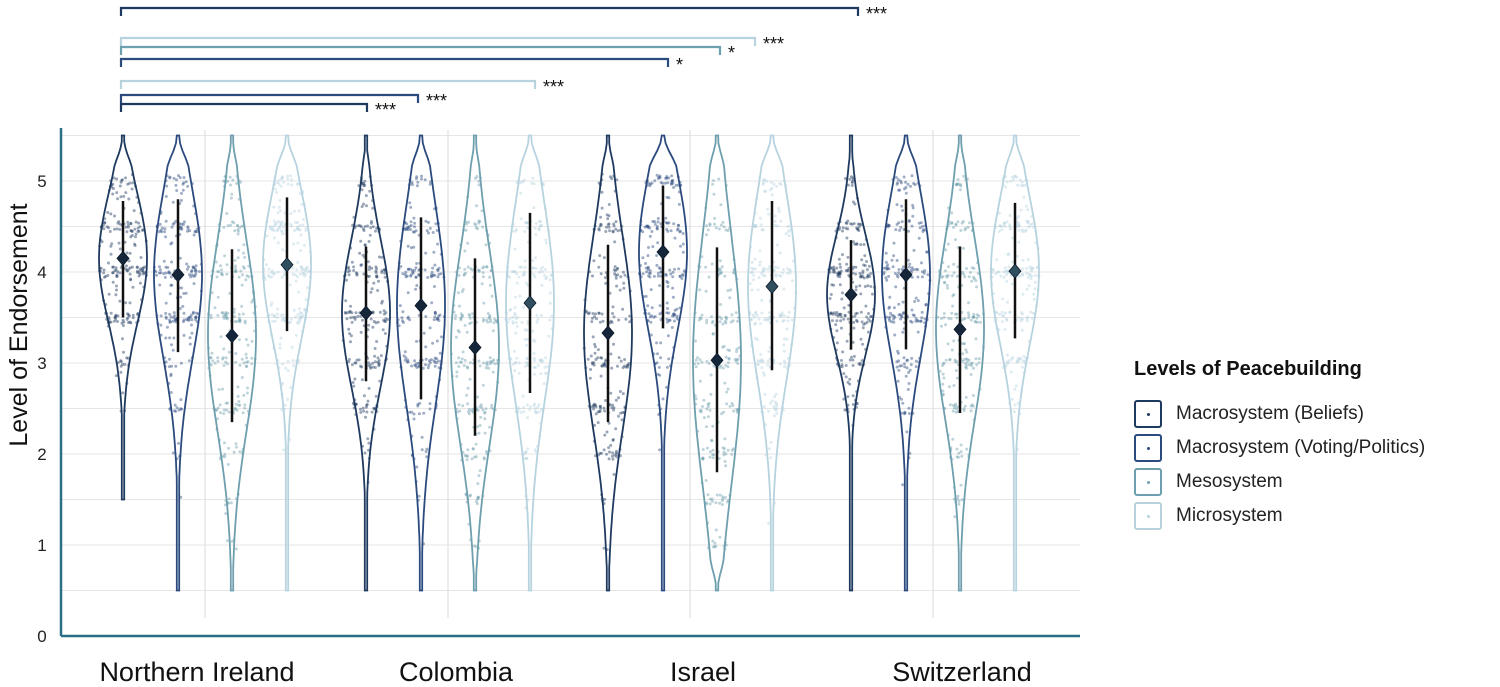 This screenshot has height=687, width=1500. I want to click on significance-label: ***, so click(385, 110).